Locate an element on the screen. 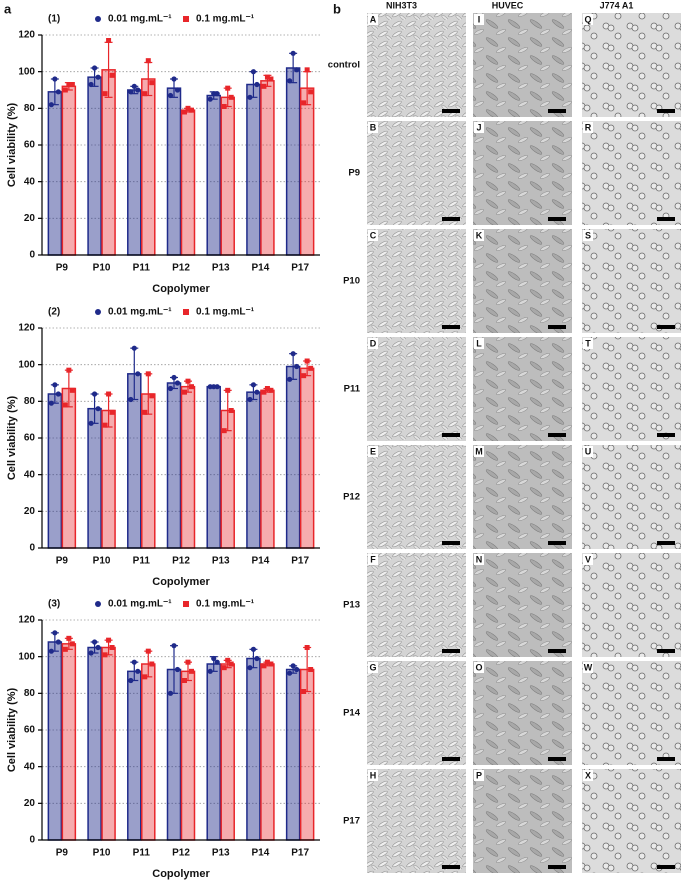 The image size is (685, 882). tile-letter: K is located at coordinates (479, 235).